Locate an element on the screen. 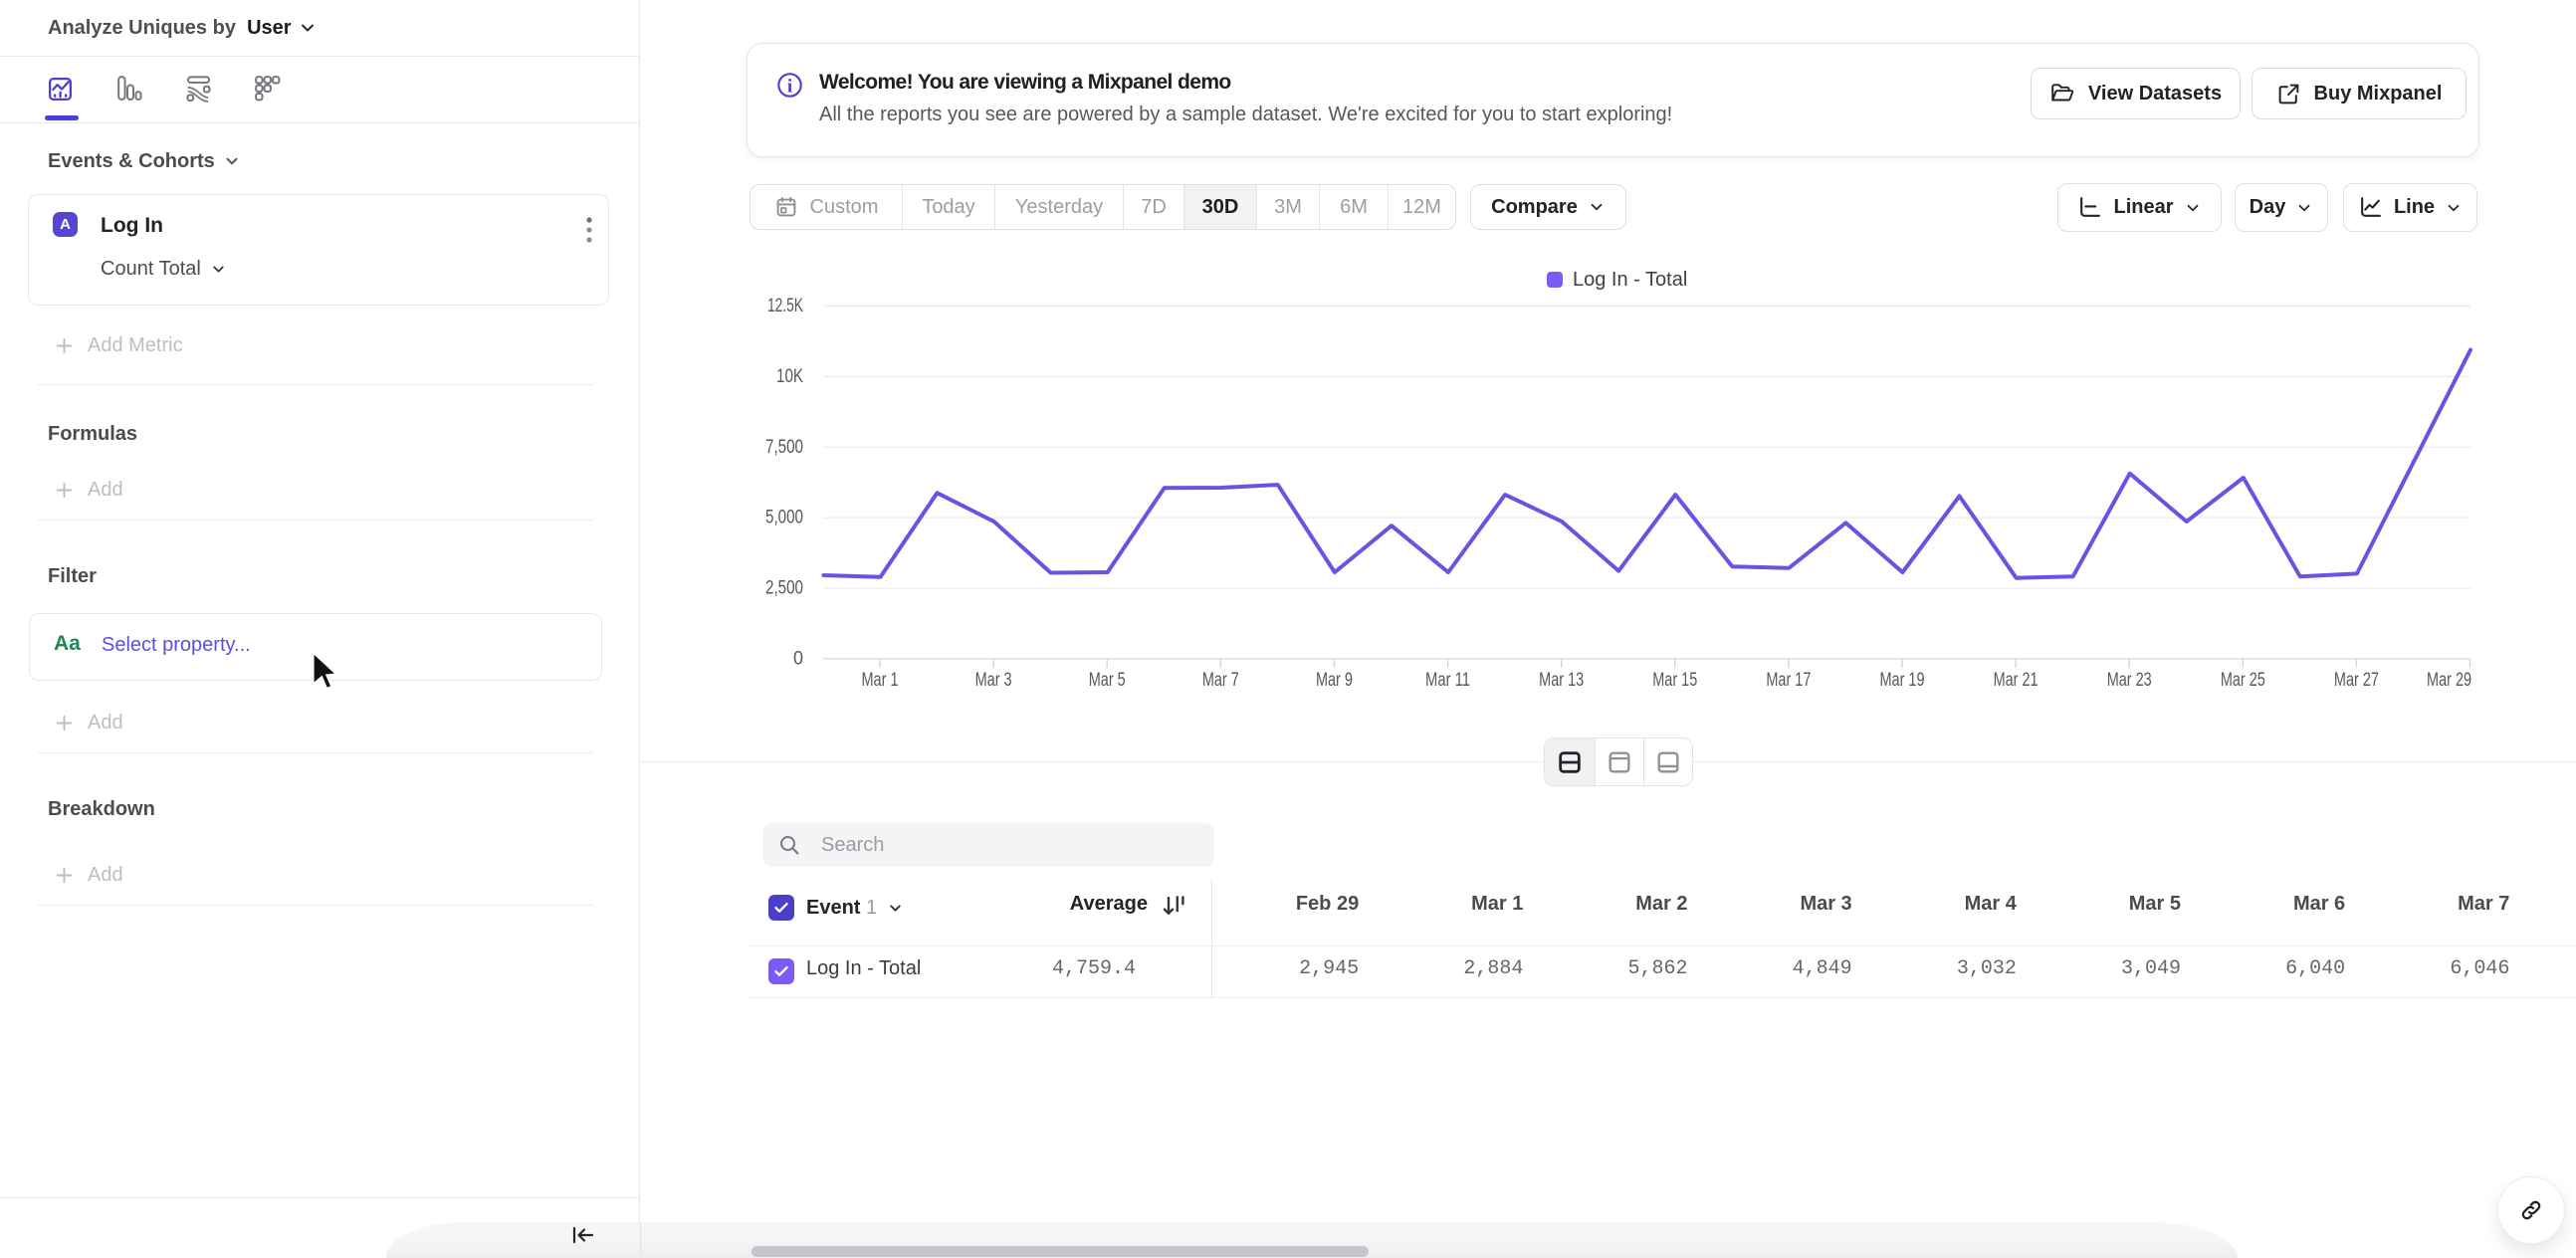 Image resolution: width=2576 pixels, height=1258 pixels. svg-text: Mar 7 is located at coordinates (1220, 680).